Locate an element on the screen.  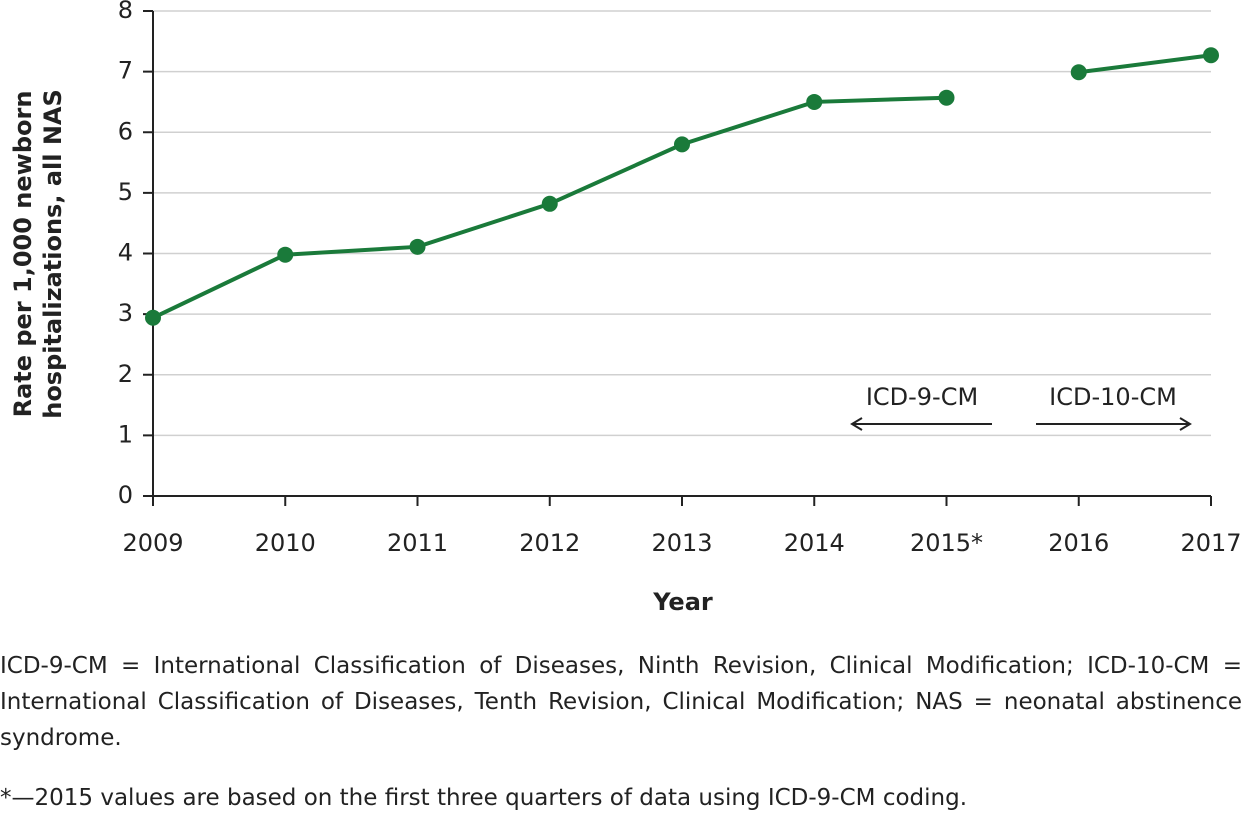
y-tick-label: 2 is located at coordinates (125, 374).